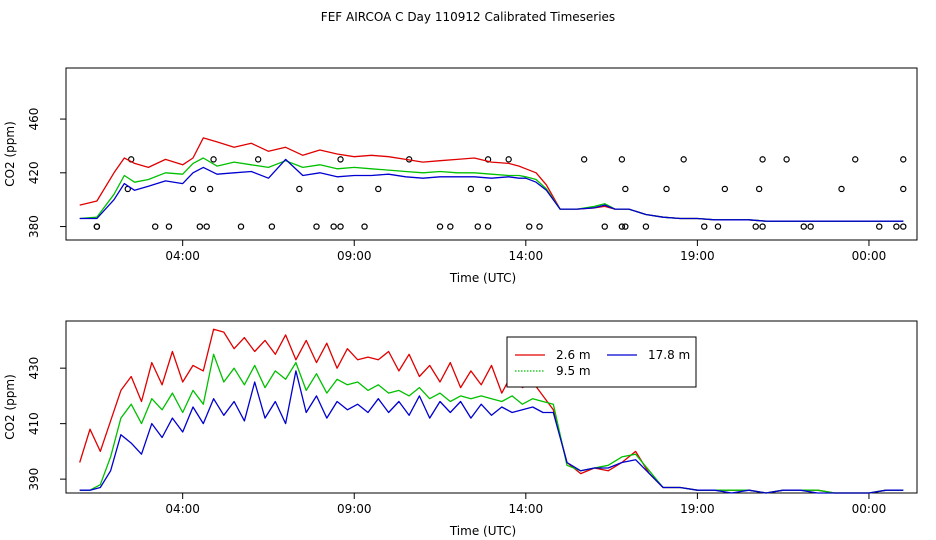 Image resolution: width=936 pixels, height=540 pixels. Describe the element at coordinates (697, 256) in the screenshot. I see `top-x-tick-label: 19:00` at that location.